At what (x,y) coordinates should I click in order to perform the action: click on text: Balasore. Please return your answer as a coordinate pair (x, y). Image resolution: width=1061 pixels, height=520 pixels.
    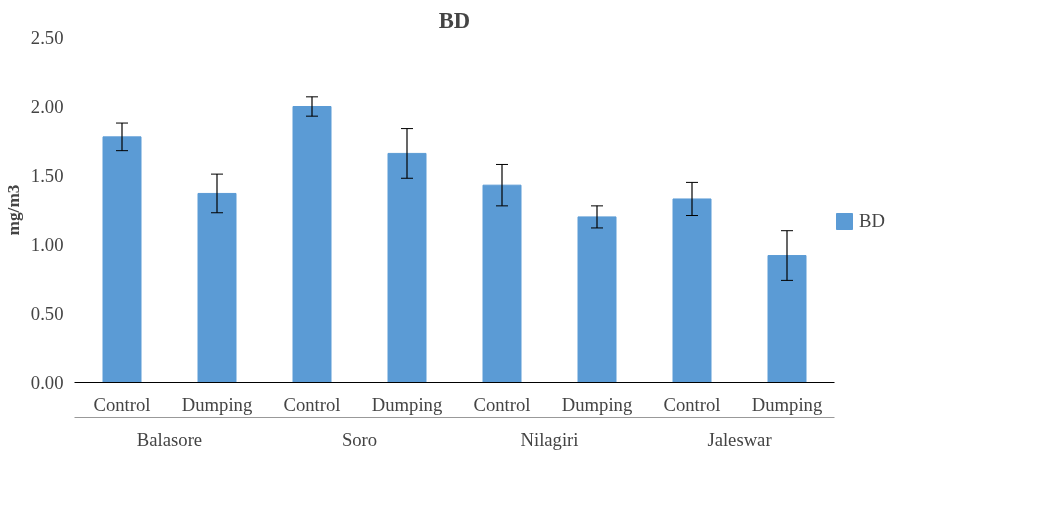
    Looking at the image, I should click on (169, 439).